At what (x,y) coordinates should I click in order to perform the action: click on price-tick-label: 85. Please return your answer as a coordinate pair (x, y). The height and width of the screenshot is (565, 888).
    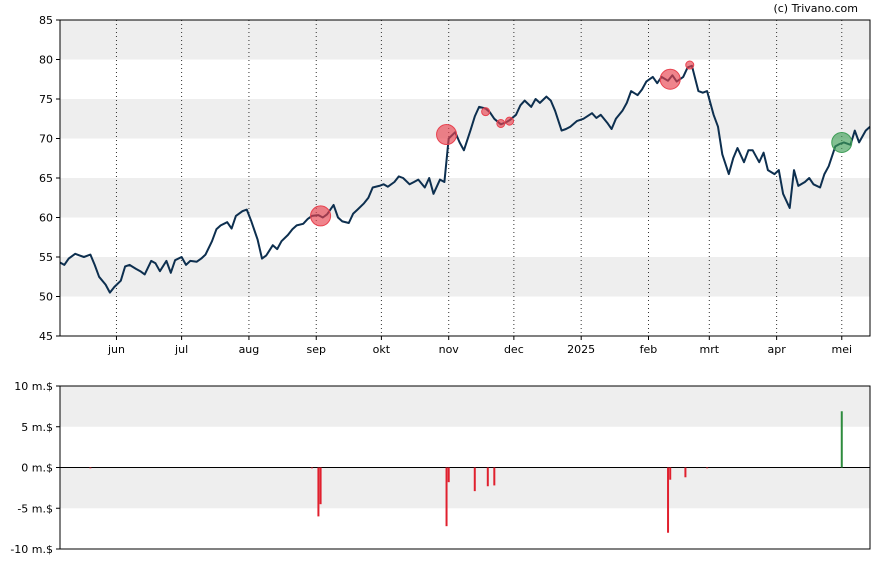
    Looking at the image, I should click on (46, 20).